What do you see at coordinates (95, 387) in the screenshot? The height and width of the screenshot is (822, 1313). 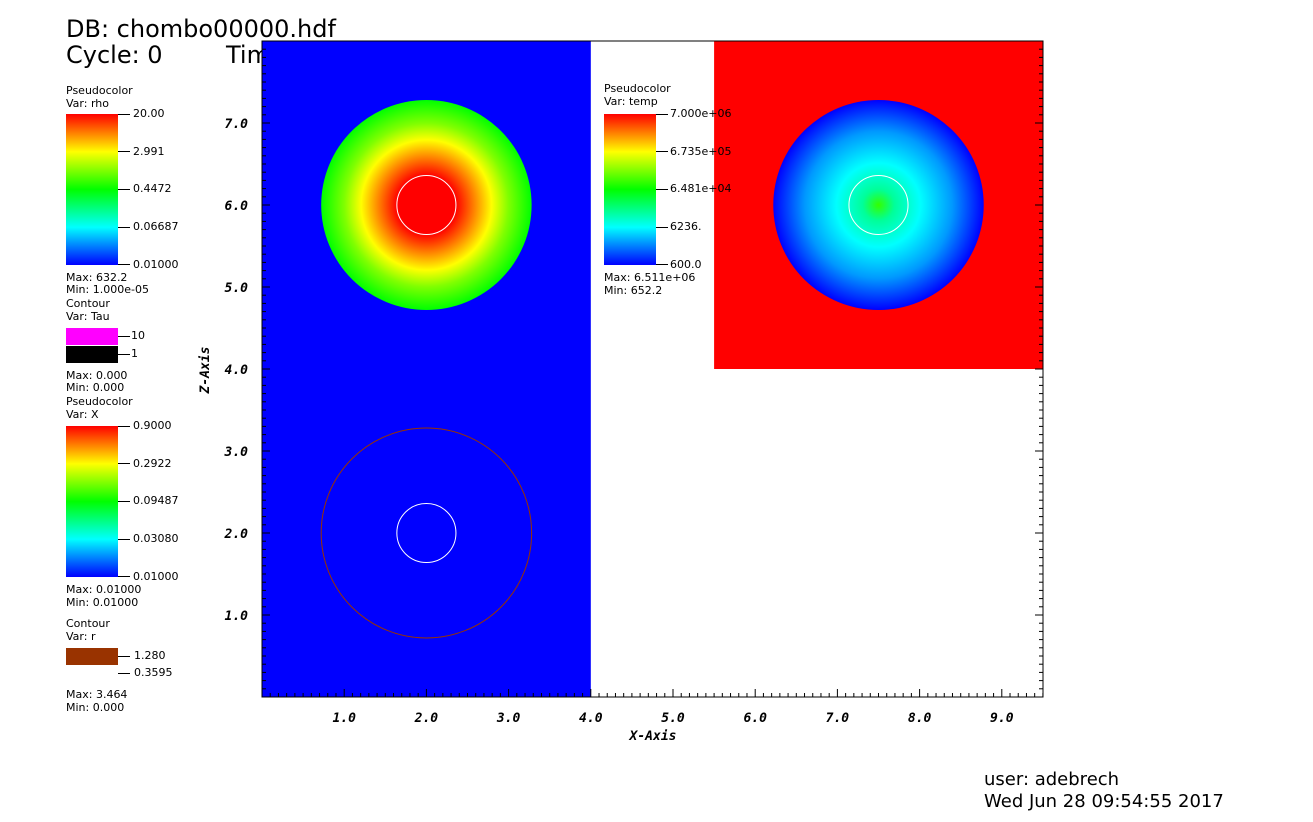 I see `legend-tau-min: Min: 0.000` at bounding box center [95, 387].